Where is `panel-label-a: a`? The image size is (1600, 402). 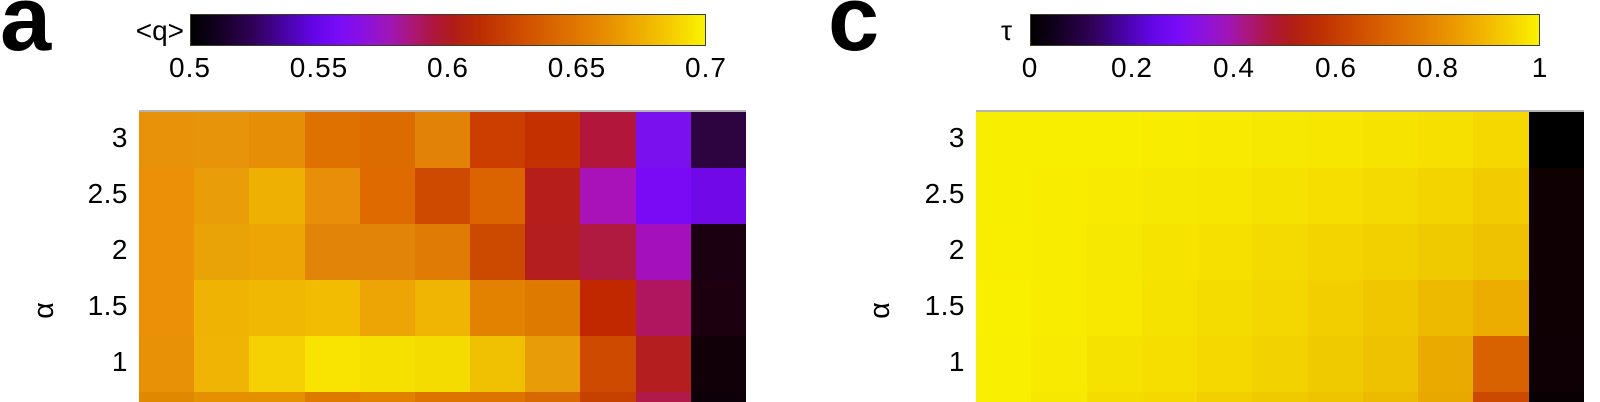
panel-label-a: a is located at coordinates (26, 35).